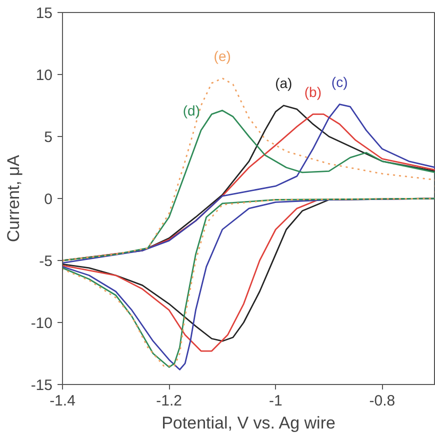 Image resolution: width=435 pixels, height=435 pixels. Describe the element at coordinates (48, 137) in the screenshot. I see `y-tick-label: 5` at that location.